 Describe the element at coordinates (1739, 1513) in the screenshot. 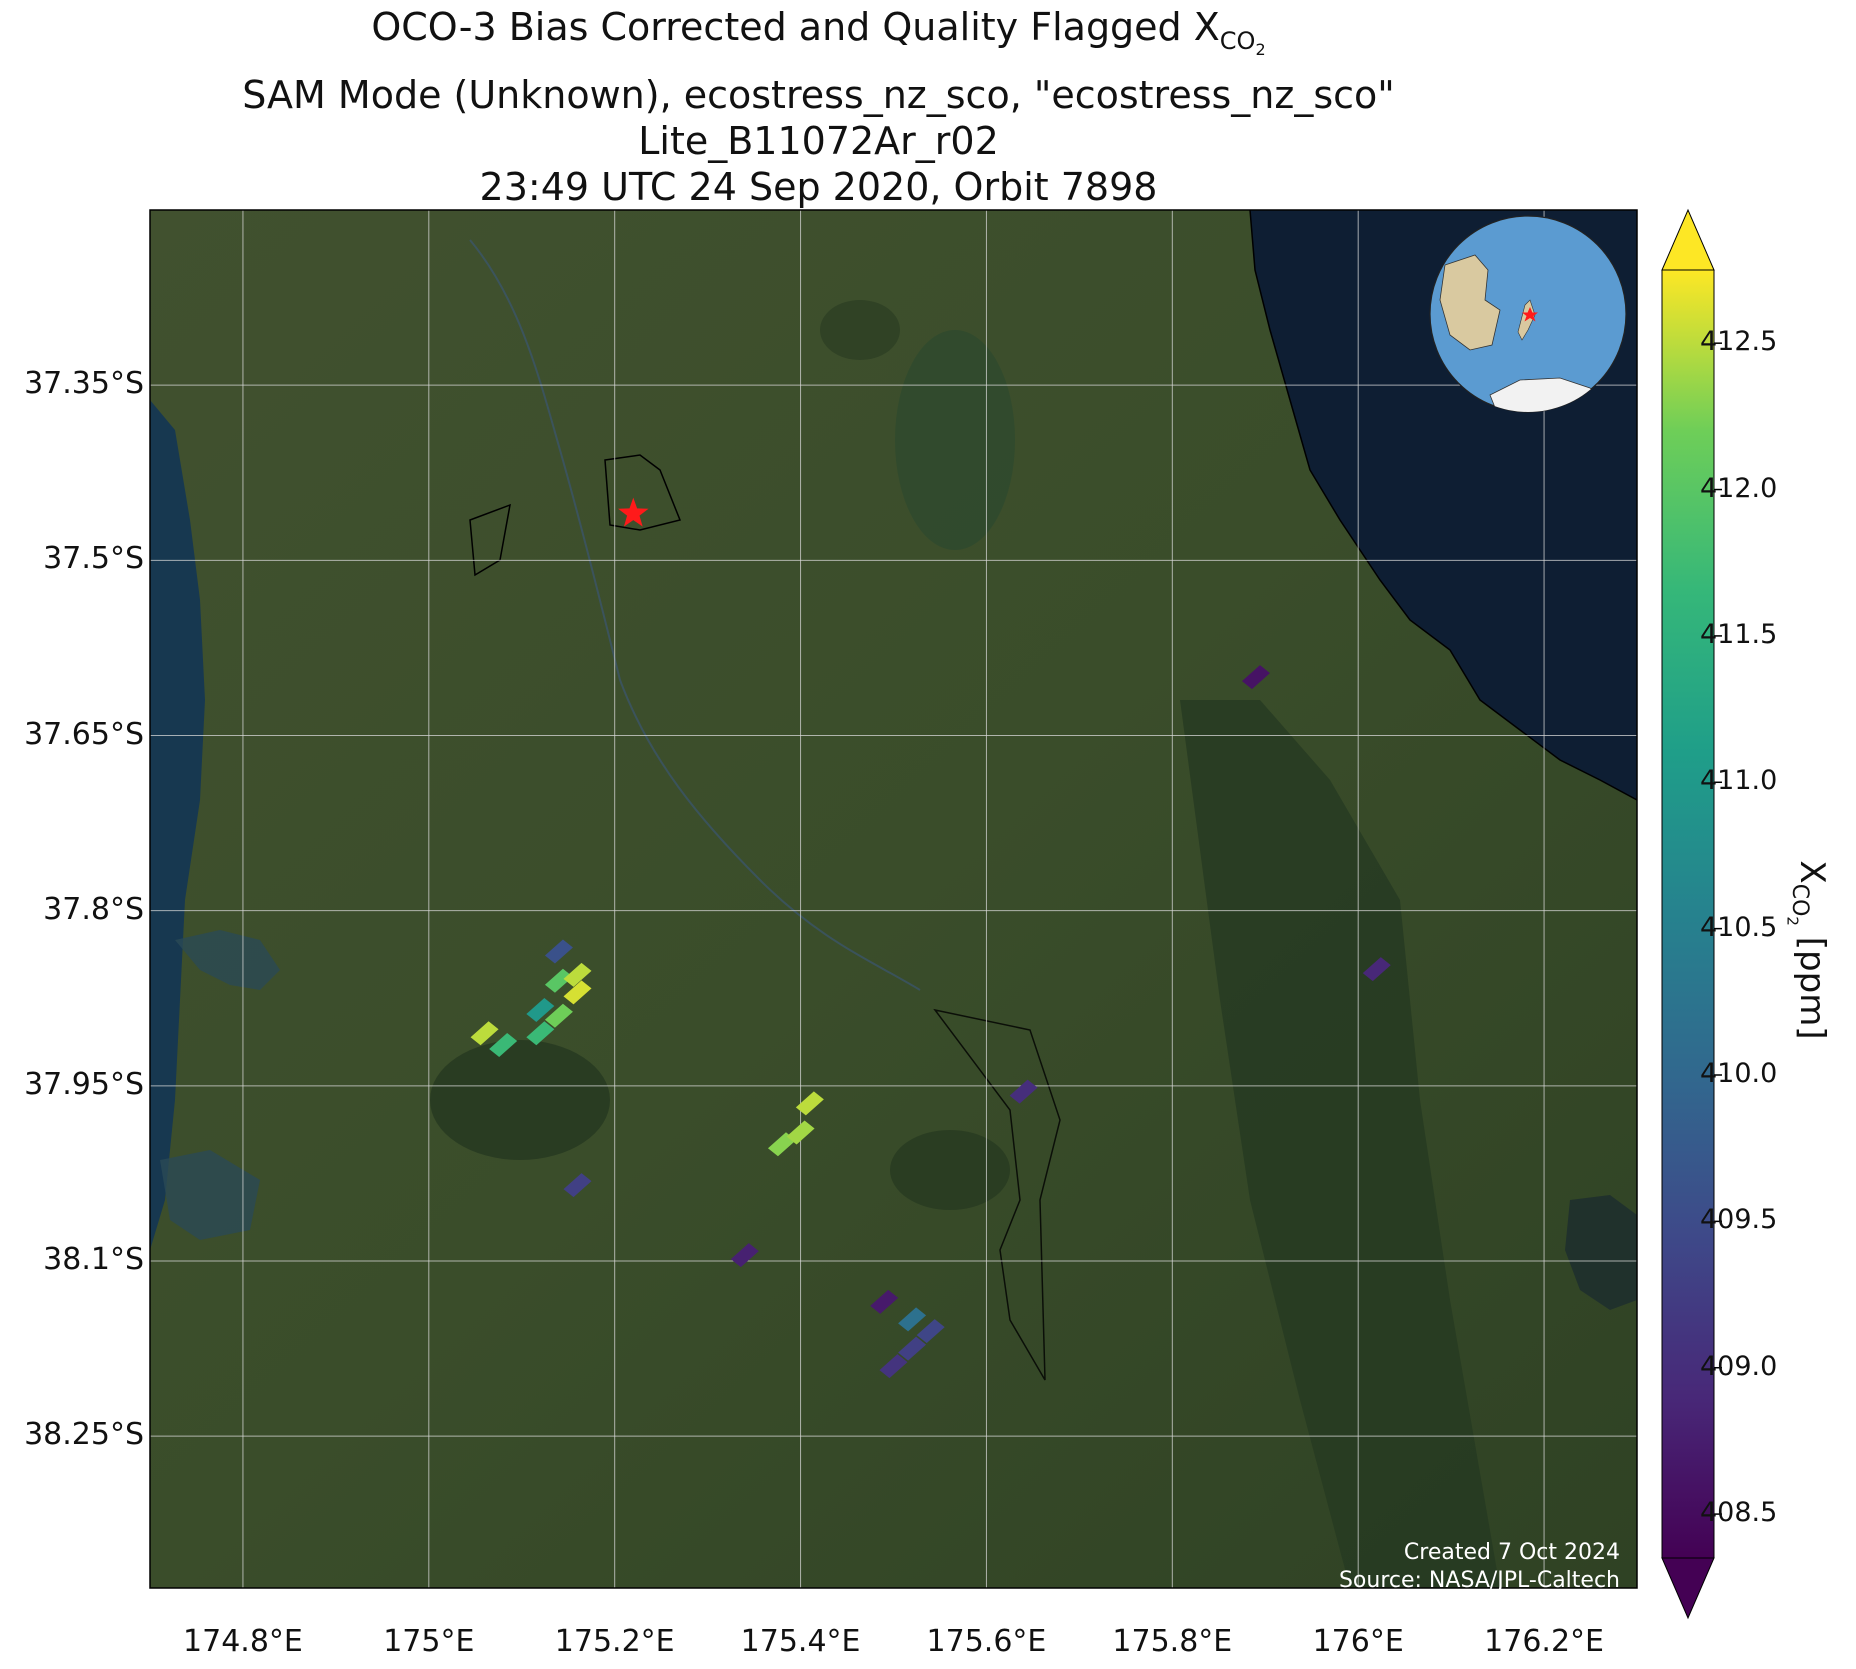

I see `colorbar-tick-label: 408.5` at that location.